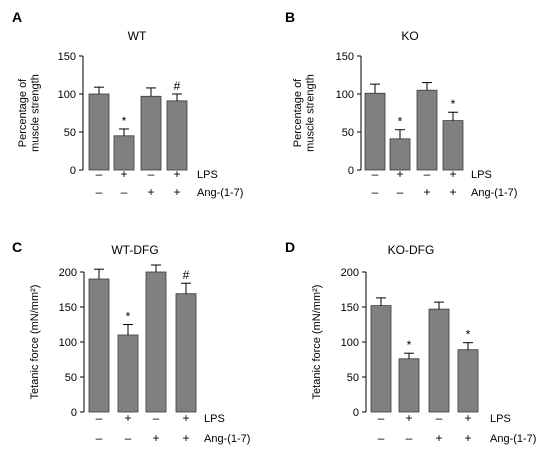  What do you see at coordinates (137, 36) in the screenshot?
I see `panel-title: WT` at bounding box center [137, 36].